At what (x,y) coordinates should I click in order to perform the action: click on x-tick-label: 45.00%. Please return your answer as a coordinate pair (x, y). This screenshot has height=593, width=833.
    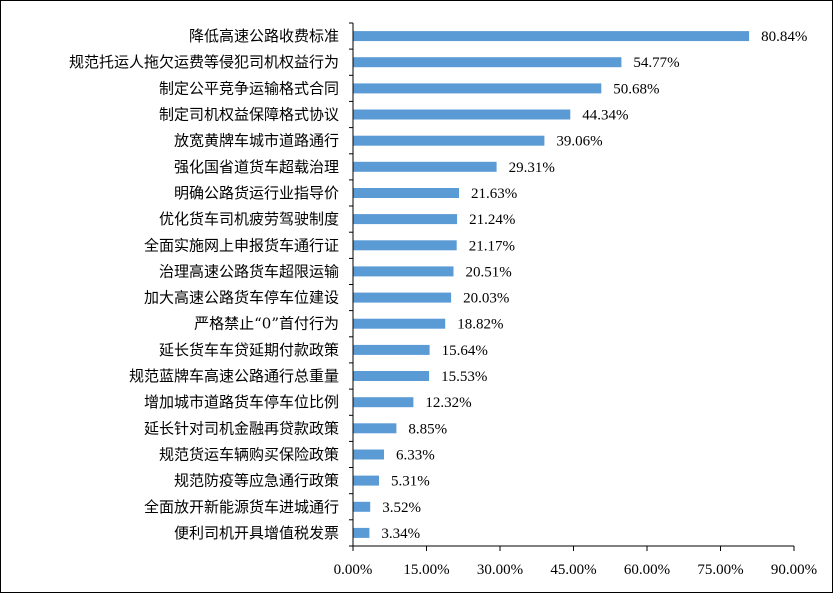
    Looking at the image, I should click on (573, 570).